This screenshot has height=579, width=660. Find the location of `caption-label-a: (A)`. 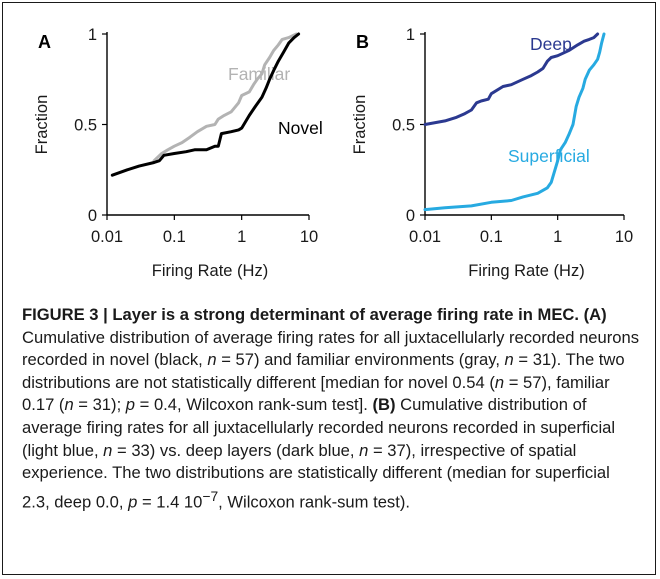

caption-label-a: (A) is located at coordinates (595, 314).